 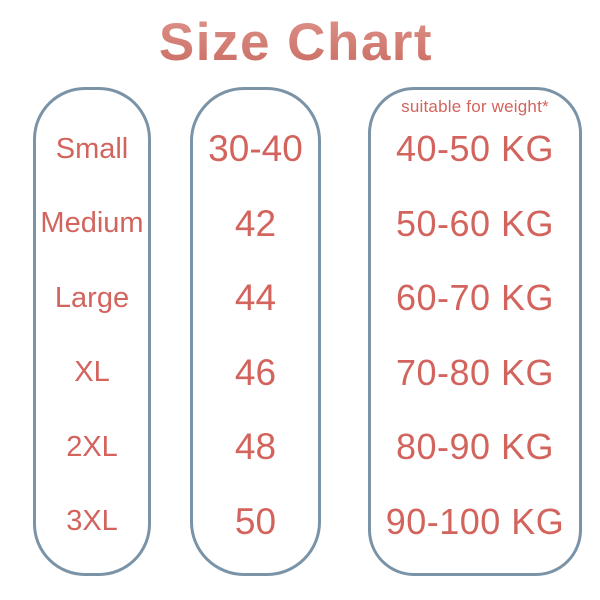 What do you see at coordinates (475, 372) in the screenshot?
I see `size-cell: 70-80 KG` at bounding box center [475, 372].